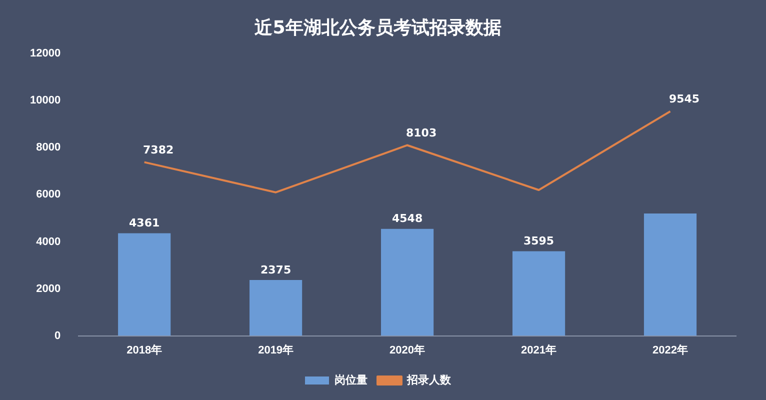  Describe the element at coordinates (408, 349) in the screenshot. I see `x-tick-label: 2020年` at that location.